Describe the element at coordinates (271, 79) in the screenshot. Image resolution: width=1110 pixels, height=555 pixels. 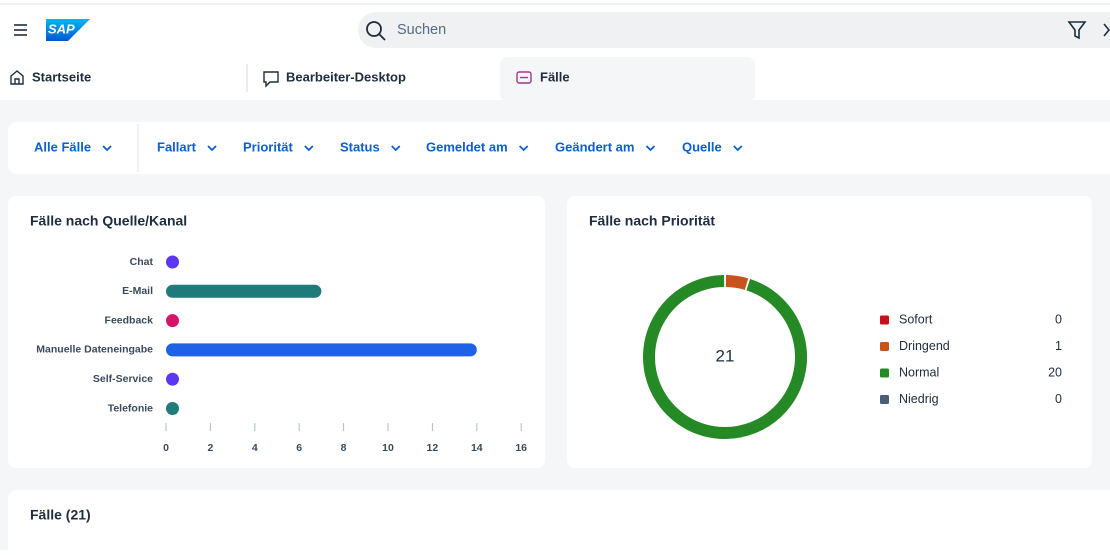
I see `desktop-icon` at that location.